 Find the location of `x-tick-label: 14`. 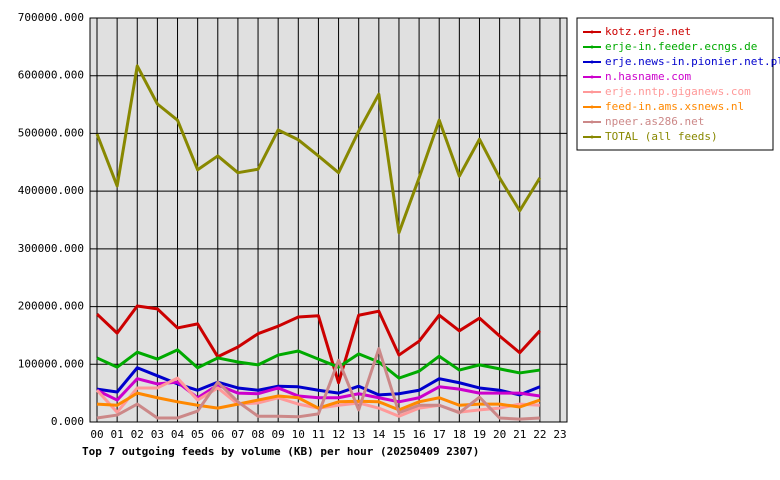

x-tick-label: 14 is located at coordinates (379, 434).